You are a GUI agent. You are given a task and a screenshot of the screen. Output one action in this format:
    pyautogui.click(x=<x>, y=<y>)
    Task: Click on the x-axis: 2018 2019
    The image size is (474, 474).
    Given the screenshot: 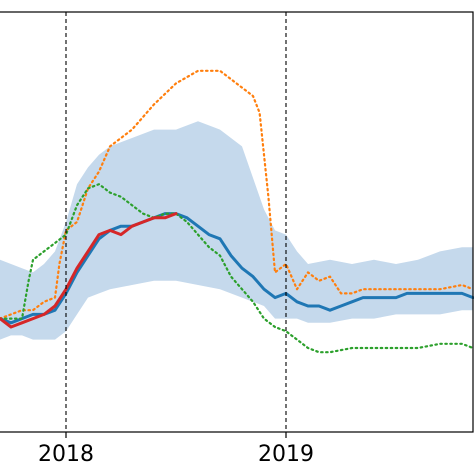 What is the action you would take?
    pyautogui.click(x=176, y=449)
    